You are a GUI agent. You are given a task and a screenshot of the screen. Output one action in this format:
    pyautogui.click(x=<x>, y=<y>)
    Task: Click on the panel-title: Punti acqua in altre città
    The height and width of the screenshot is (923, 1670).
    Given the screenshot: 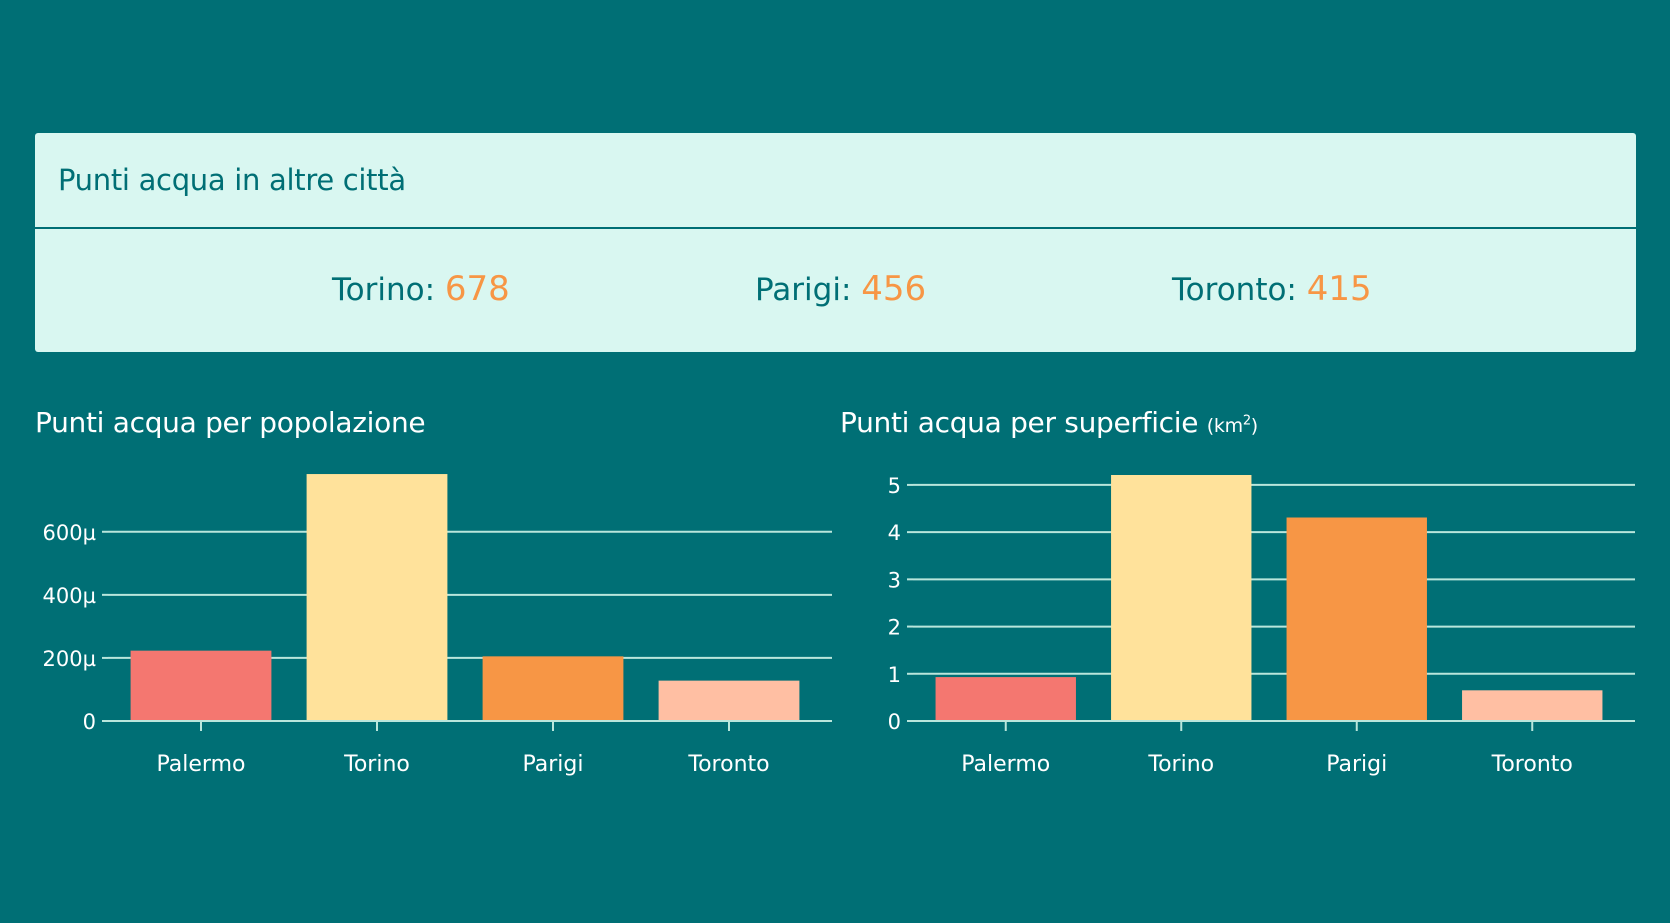 What is the action you would take?
    pyautogui.click(x=232, y=180)
    